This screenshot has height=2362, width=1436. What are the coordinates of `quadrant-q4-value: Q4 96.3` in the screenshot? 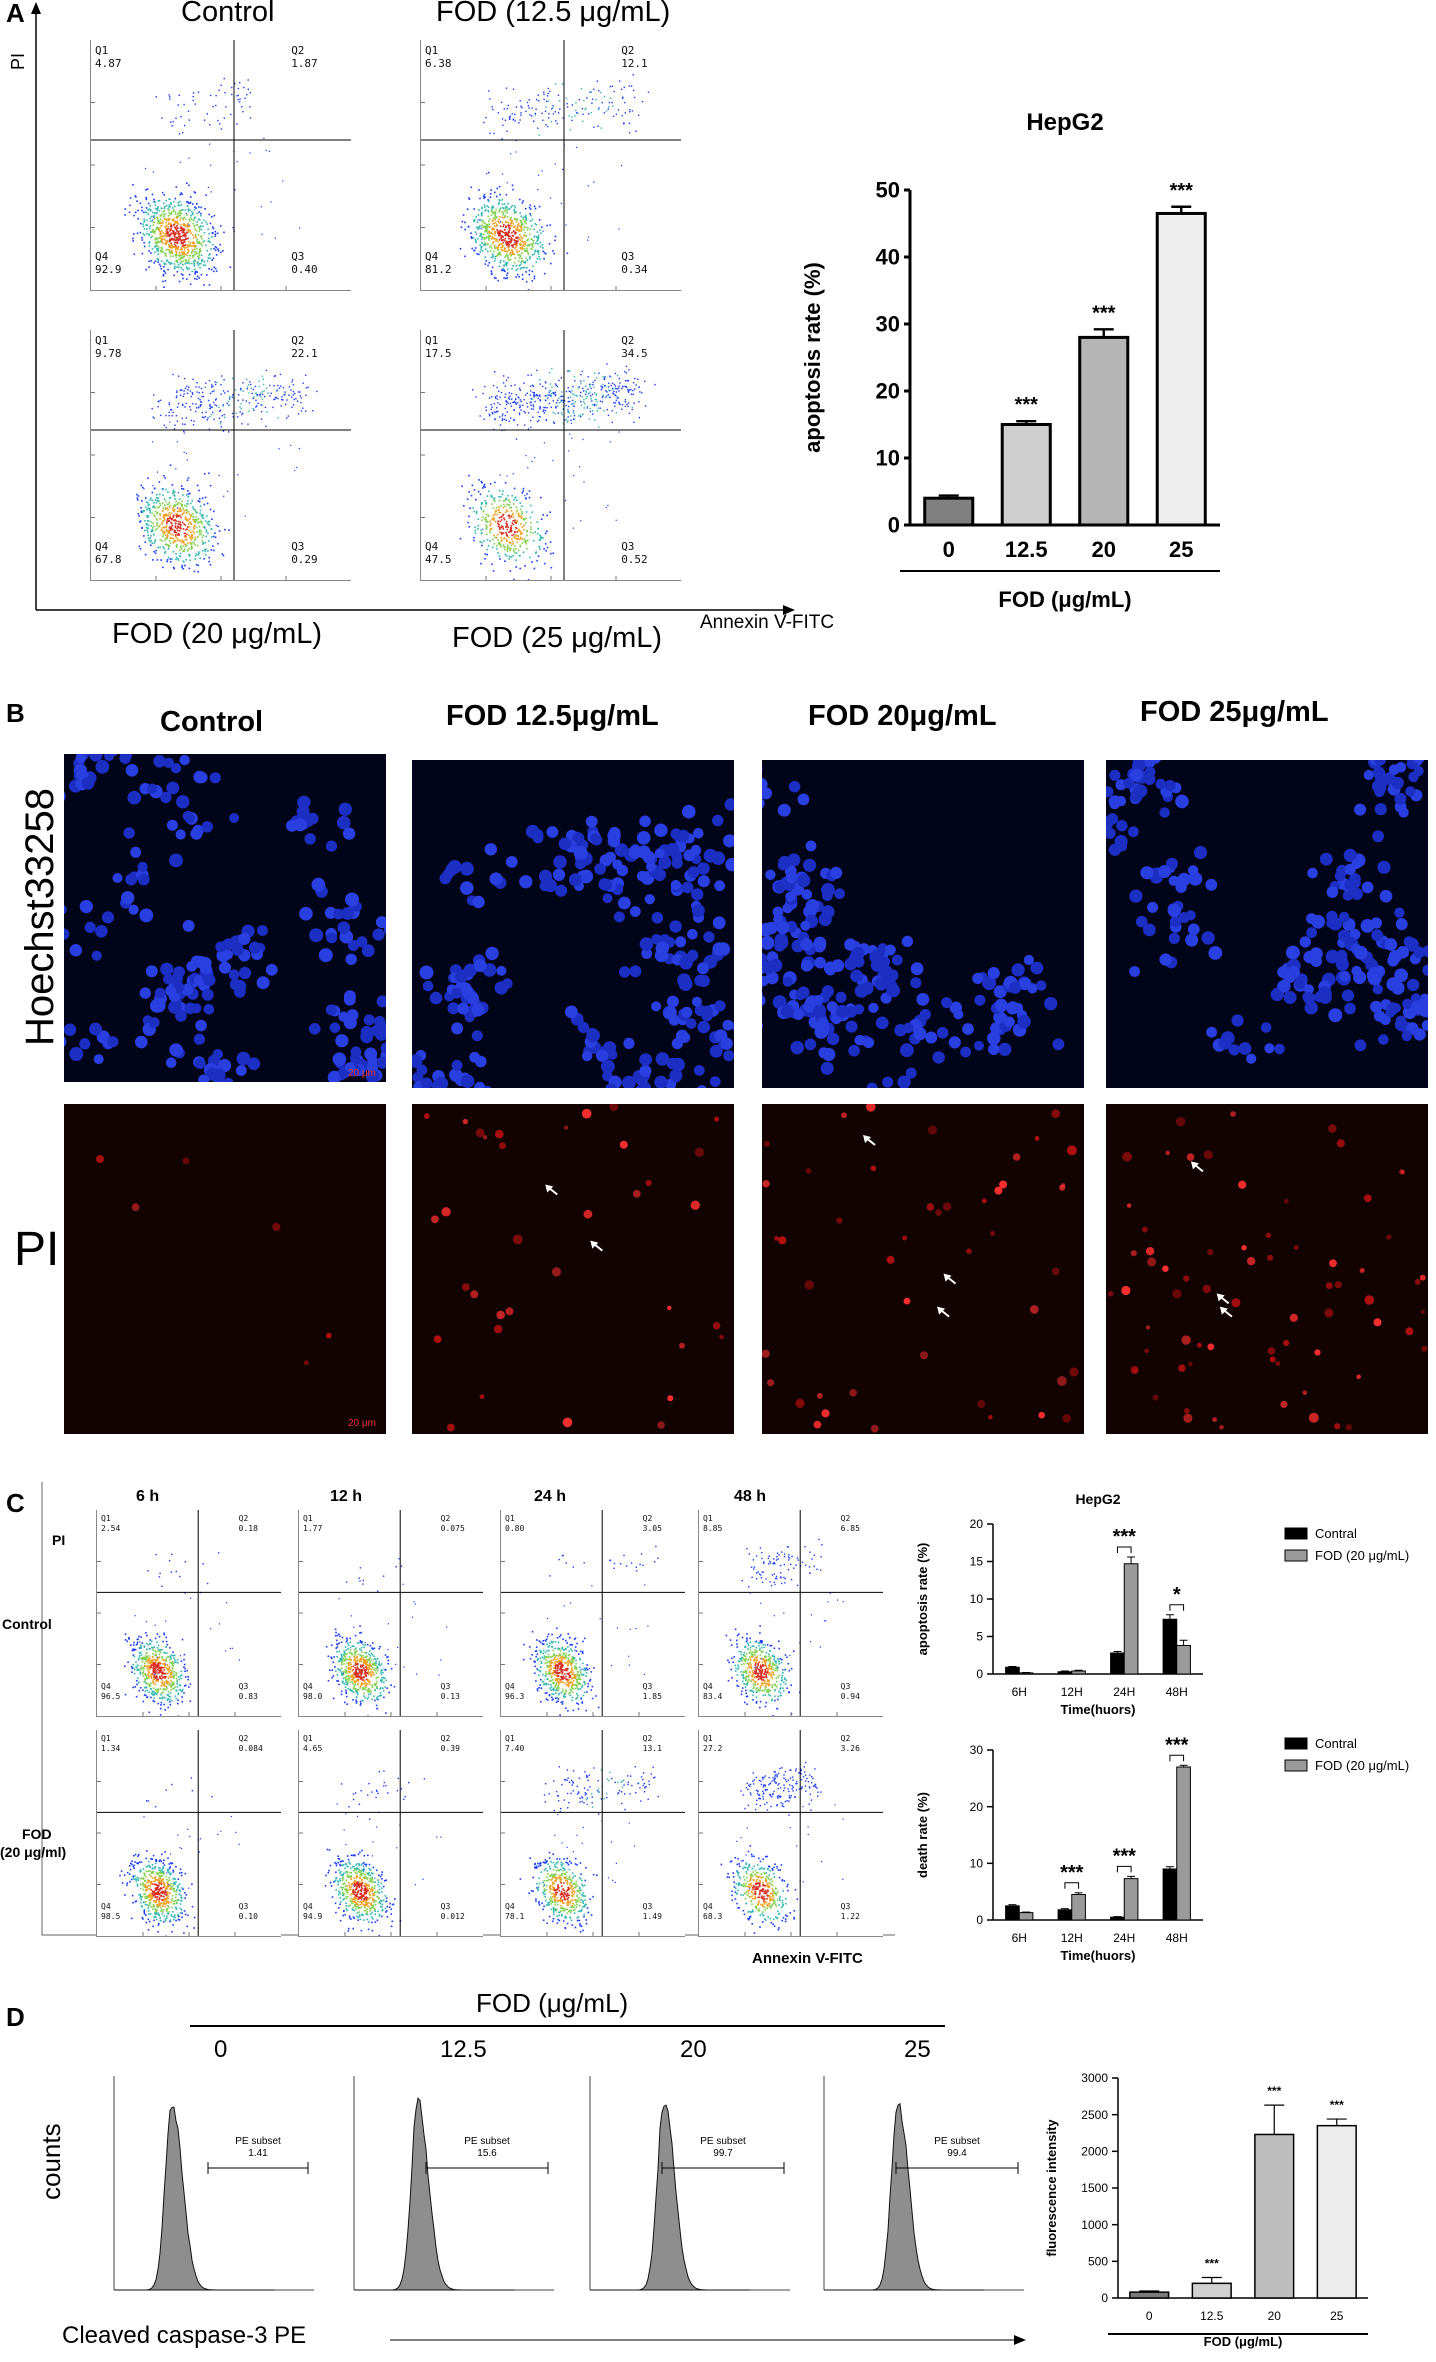 It's located at (515, 1691).